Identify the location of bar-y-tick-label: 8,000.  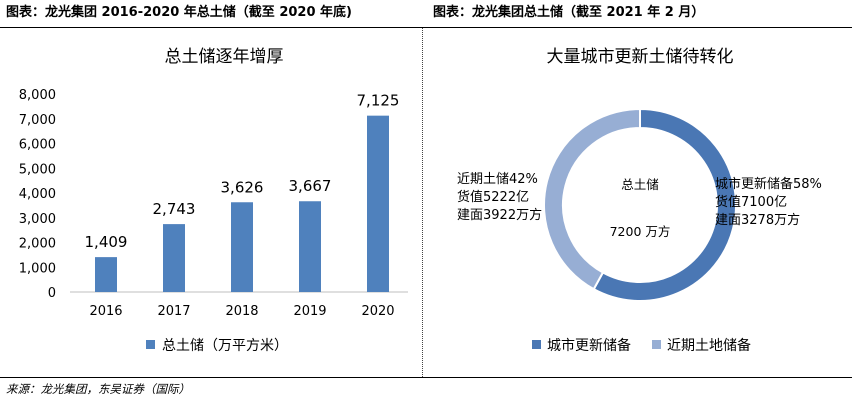
(37, 95).